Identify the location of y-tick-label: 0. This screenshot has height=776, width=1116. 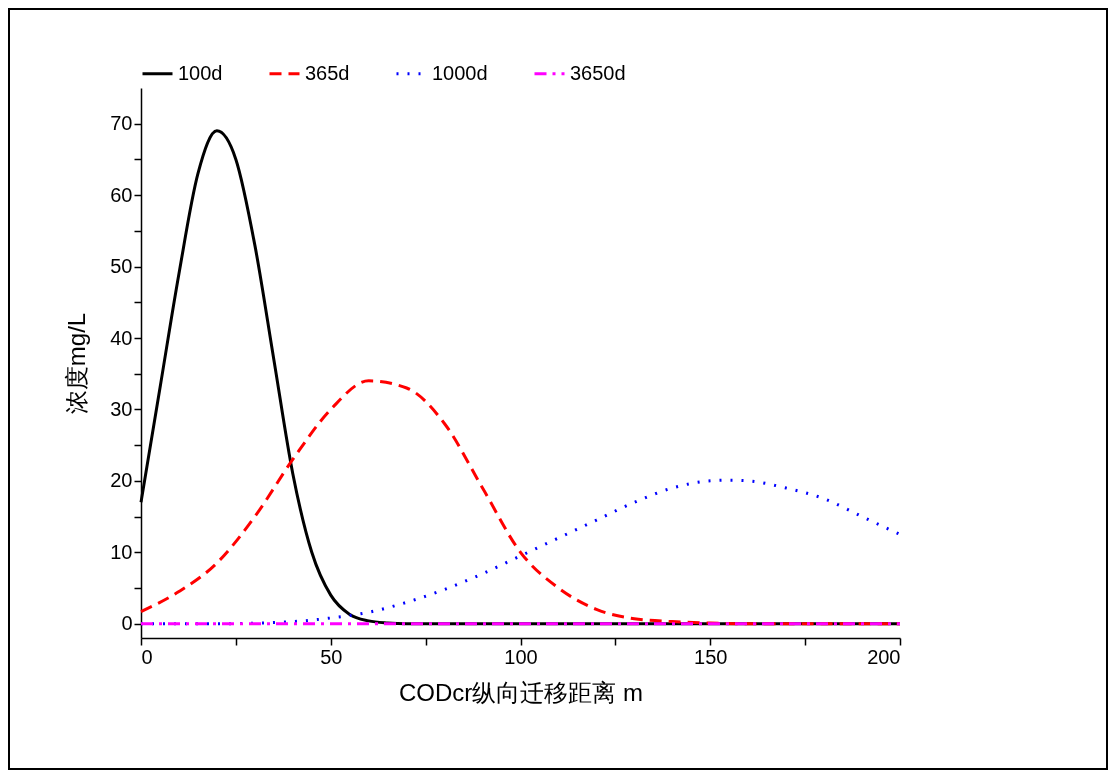
(127, 623).